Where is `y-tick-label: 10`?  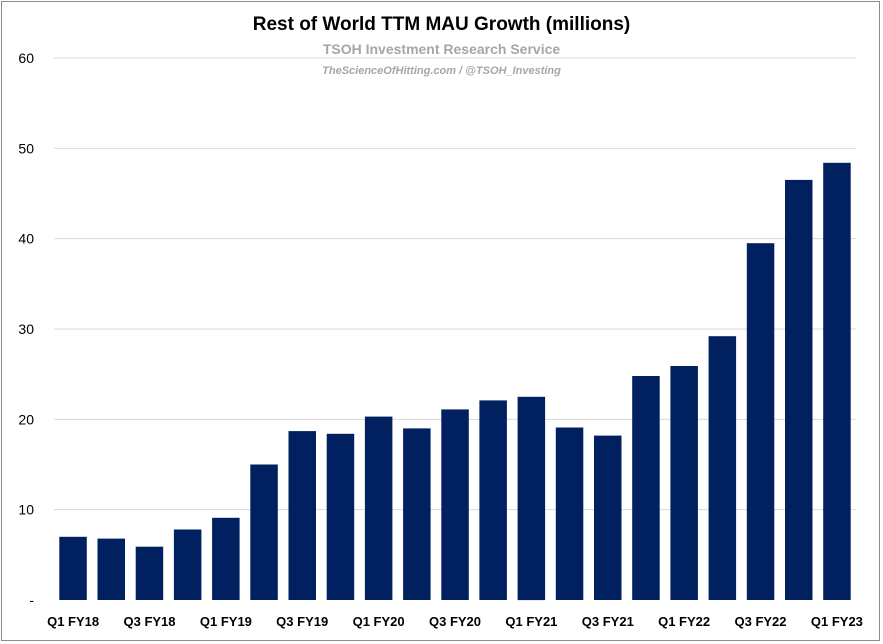 y-tick-label: 10 is located at coordinates (26, 510).